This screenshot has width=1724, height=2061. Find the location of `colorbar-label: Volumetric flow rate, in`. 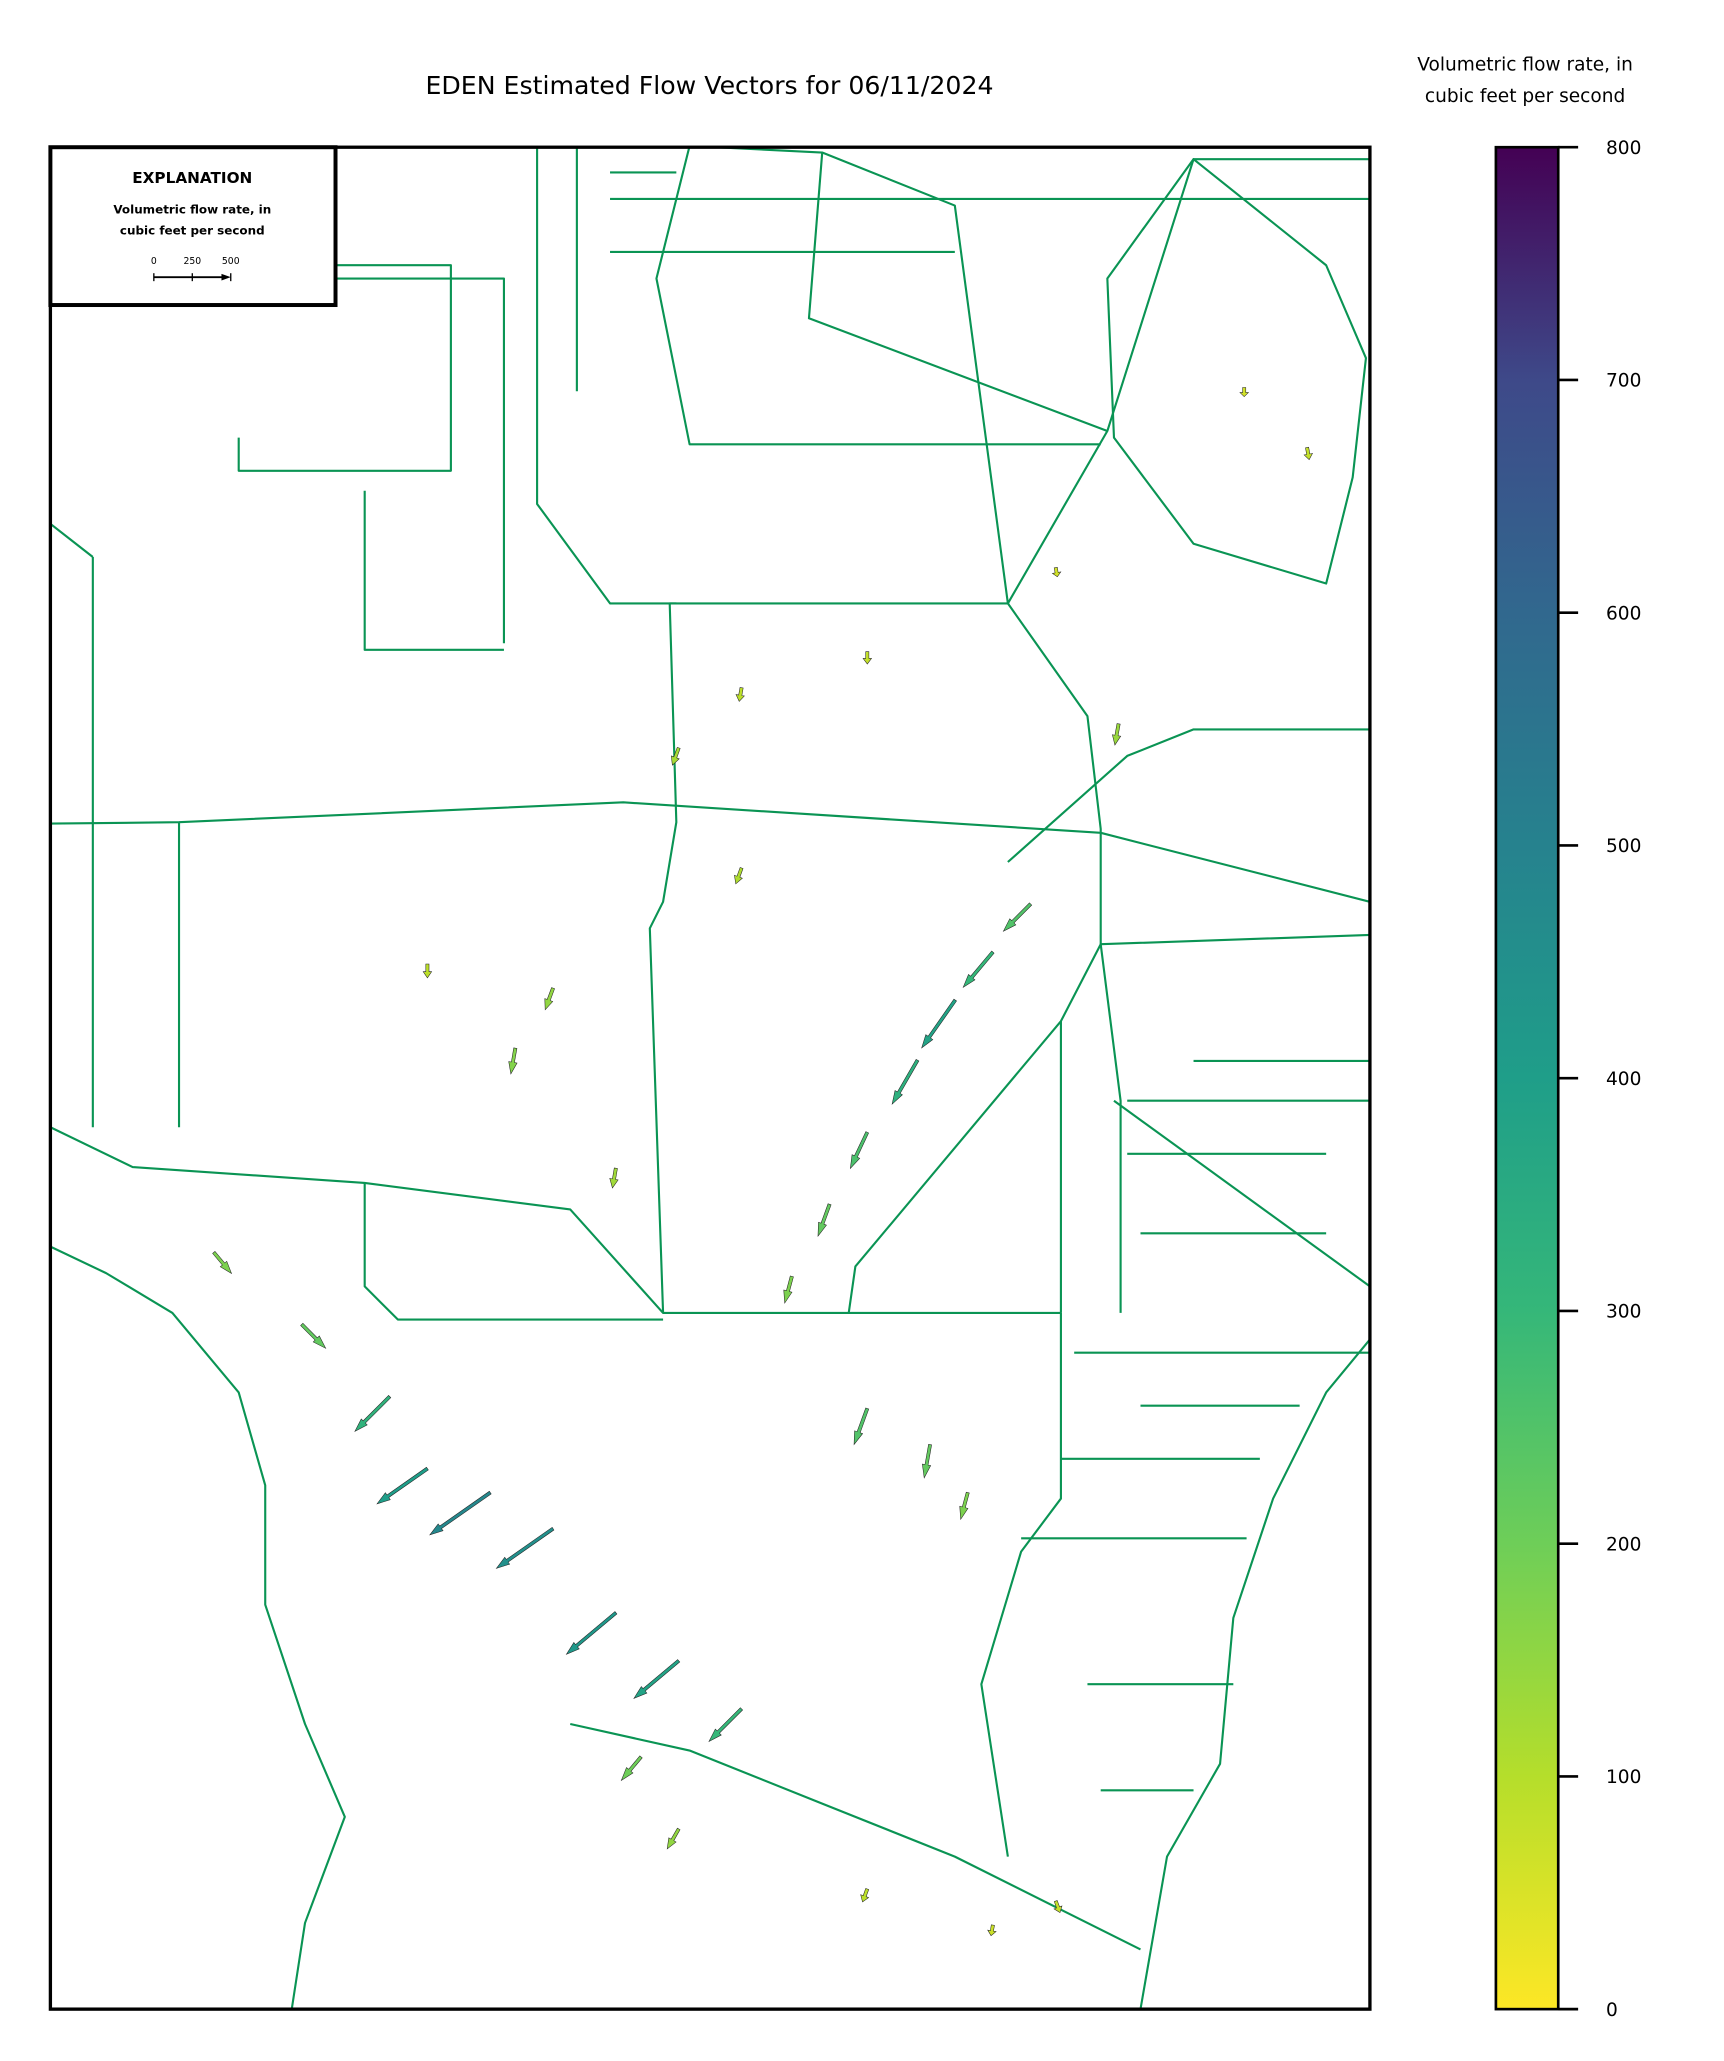

colorbar-label: Volumetric flow rate, in is located at coordinates (1525, 64).